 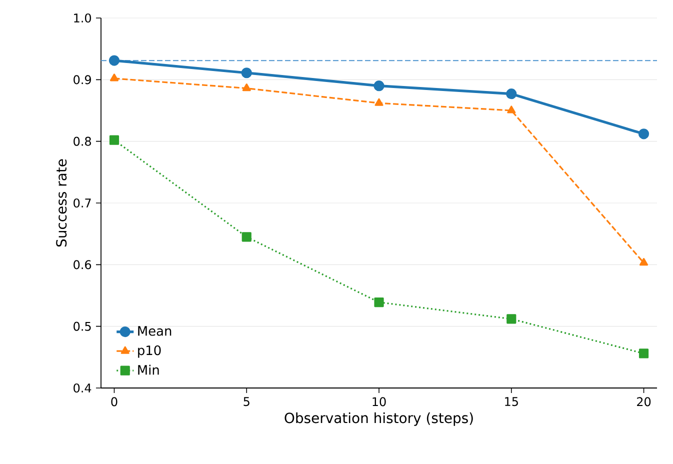 I want to click on y-tick-label: 0.9, so click(x=82, y=79).